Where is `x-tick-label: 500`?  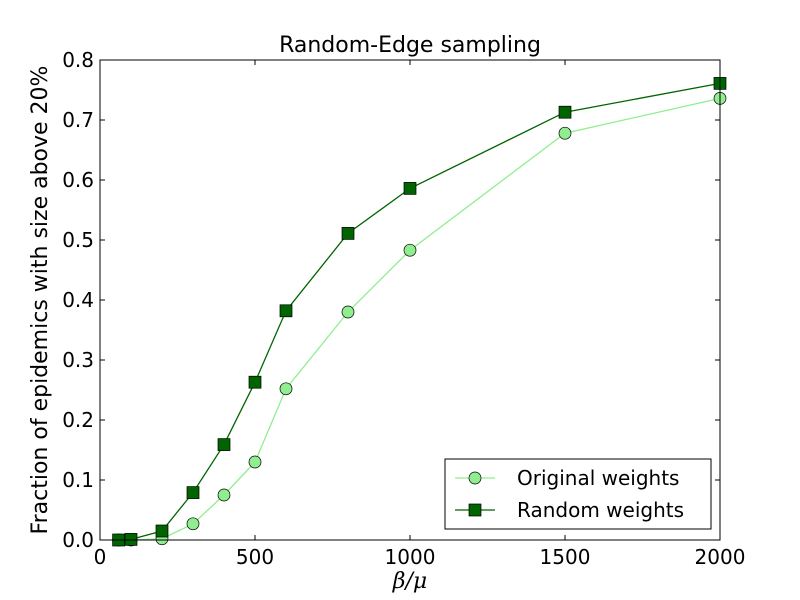
x-tick-label: 500 is located at coordinates (255, 557).